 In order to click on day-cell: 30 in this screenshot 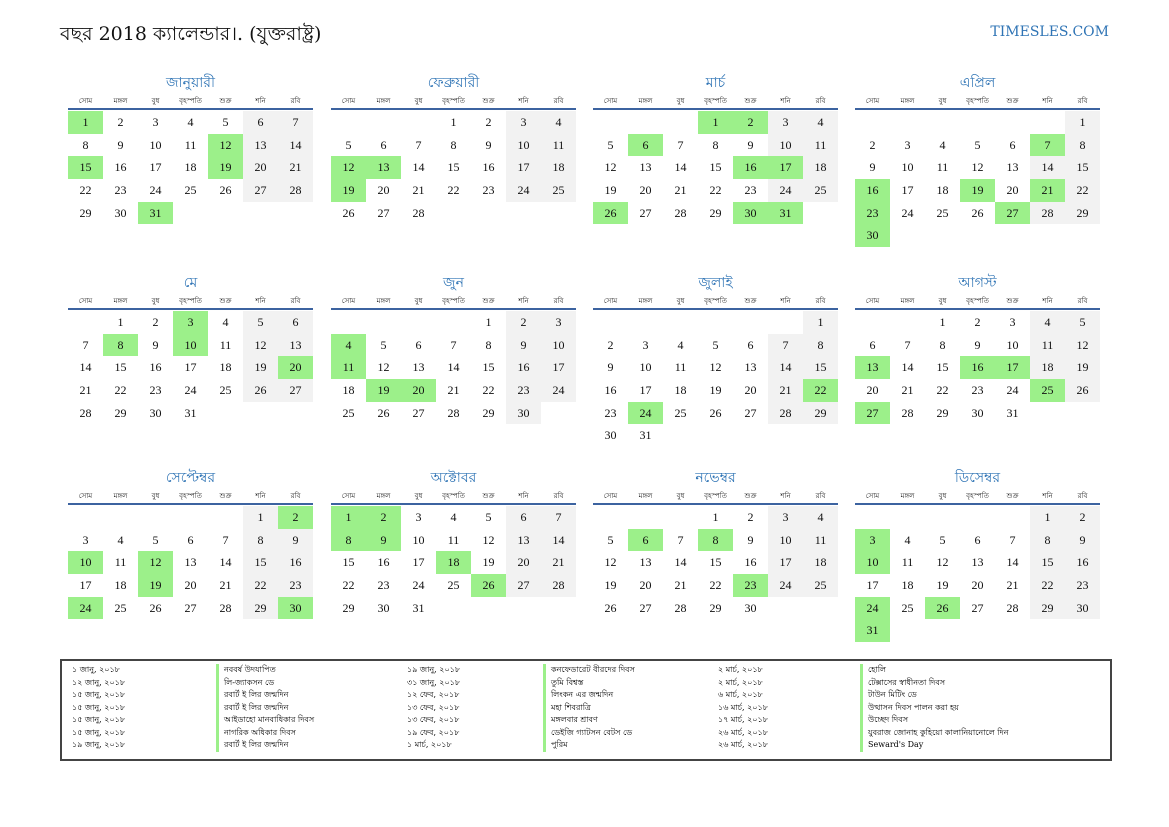, I will do `click(1082, 608)`.